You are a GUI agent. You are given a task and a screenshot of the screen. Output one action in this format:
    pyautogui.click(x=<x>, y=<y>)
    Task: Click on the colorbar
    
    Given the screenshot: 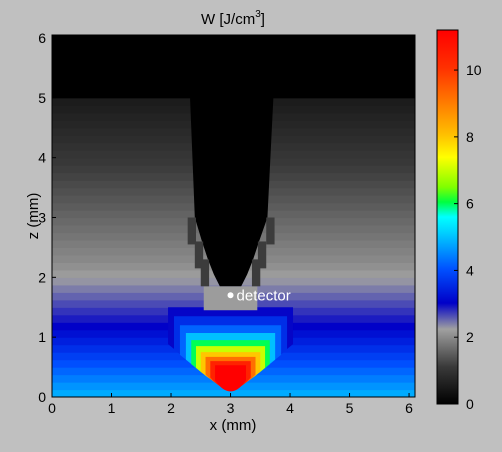 What is the action you would take?
    pyautogui.click(x=447, y=217)
    